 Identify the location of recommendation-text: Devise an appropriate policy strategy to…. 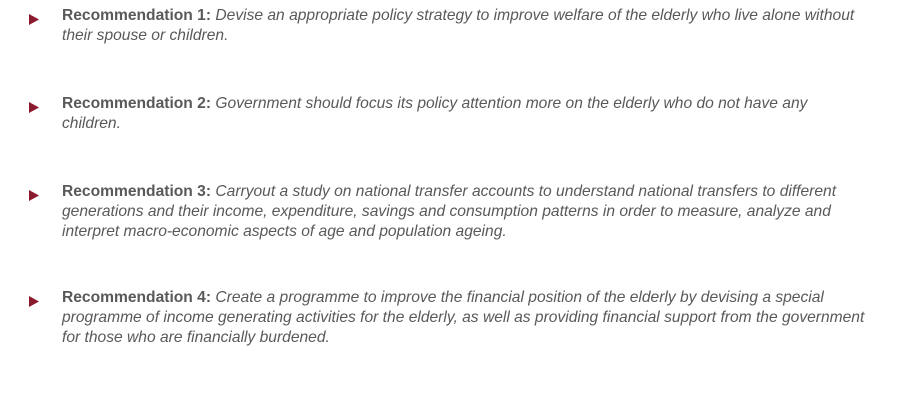
(458, 25).